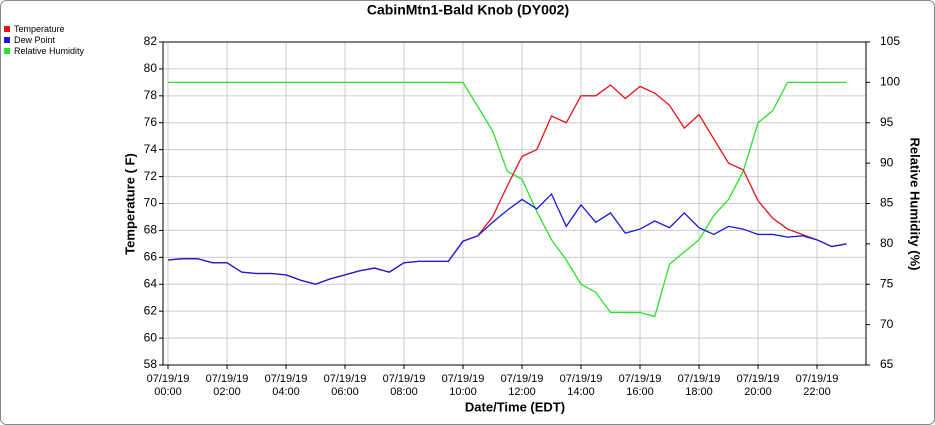 The width and height of the screenshot is (935, 425). Describe the element at coordinates (168, 385) in the screenshot. I see `x-tick-label: 07/19/19 00:00` at that location.